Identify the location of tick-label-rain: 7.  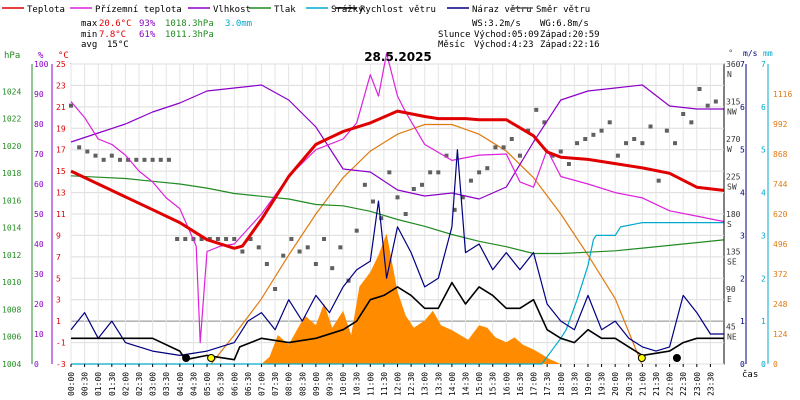
(763, 64).